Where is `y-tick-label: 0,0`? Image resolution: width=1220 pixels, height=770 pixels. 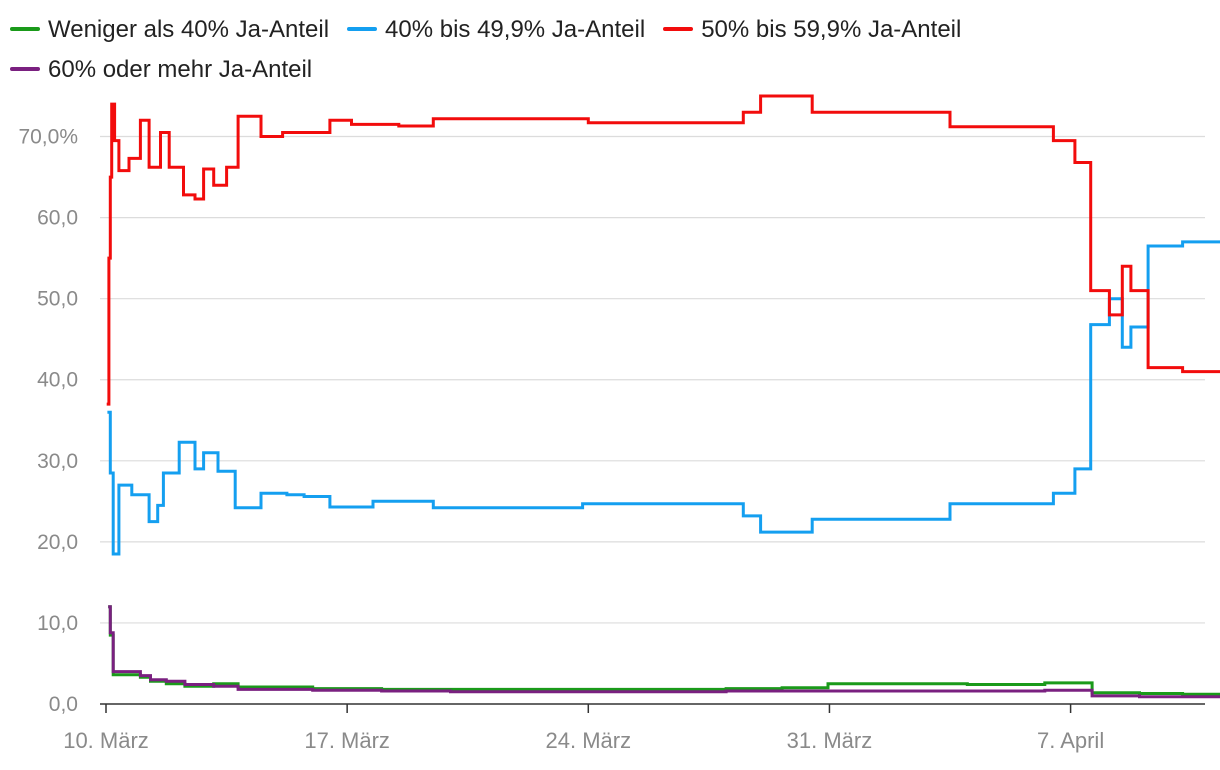
y-tick-label: 0,0 is located at coordinates (63, 704).